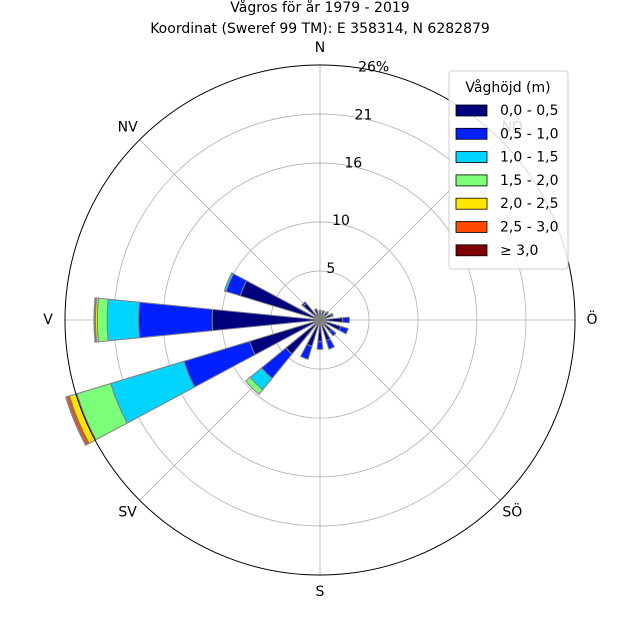  What do you see at coordinates (341, 221) in the screenshot?
I see `radial-tick-label: 10` at bounding box center [341, 221].